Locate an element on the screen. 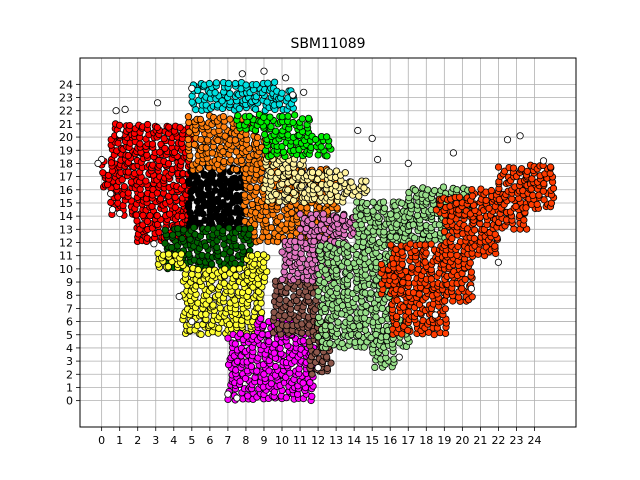 The image size is (640, 480). y-tick-label: 10 is located at coordinates (66, 269).